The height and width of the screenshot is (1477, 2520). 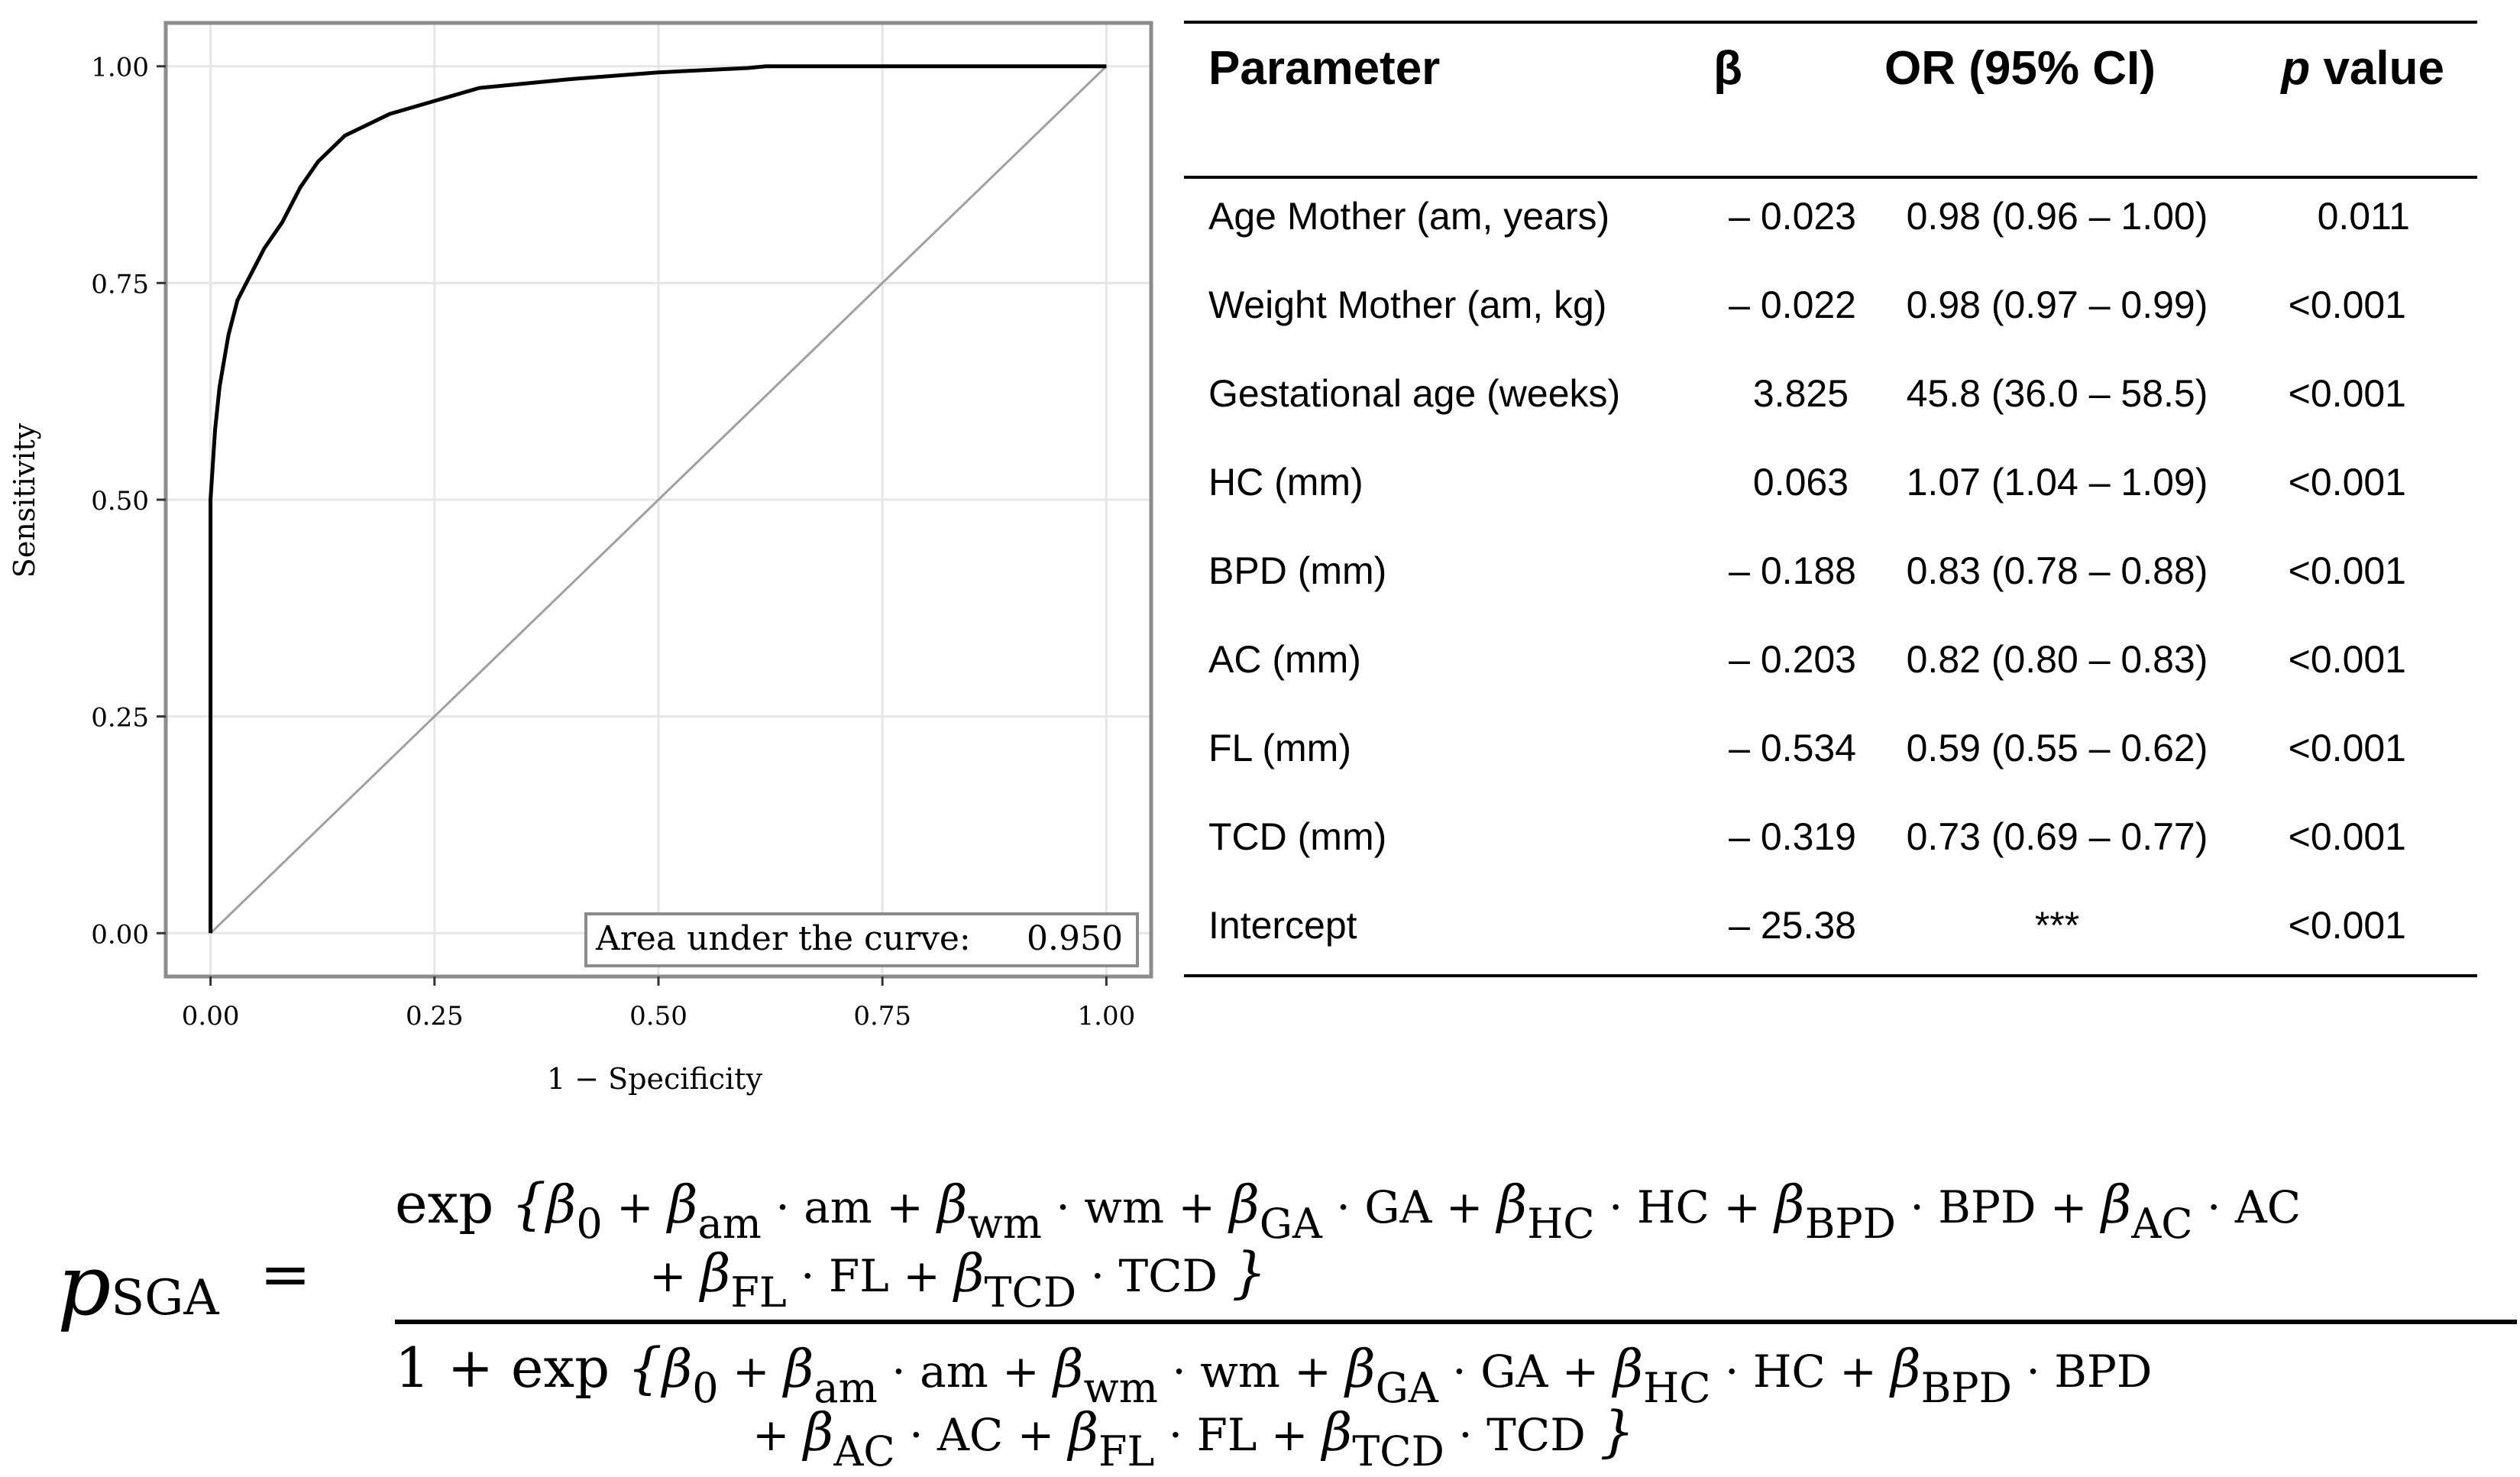 I want to click on table-row: AC (mm) – 0.203 0.82 (0.80 – 0.83) <0.001, so click(x=1807, y=659).